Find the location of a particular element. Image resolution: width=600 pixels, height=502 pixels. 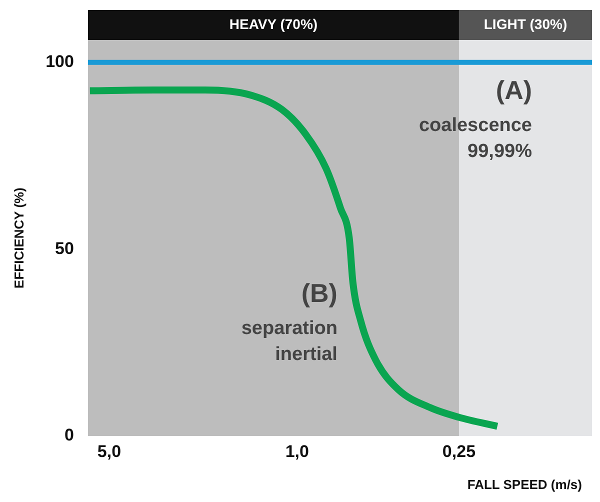

annotation: (B) is located at coordinates (319, 293).